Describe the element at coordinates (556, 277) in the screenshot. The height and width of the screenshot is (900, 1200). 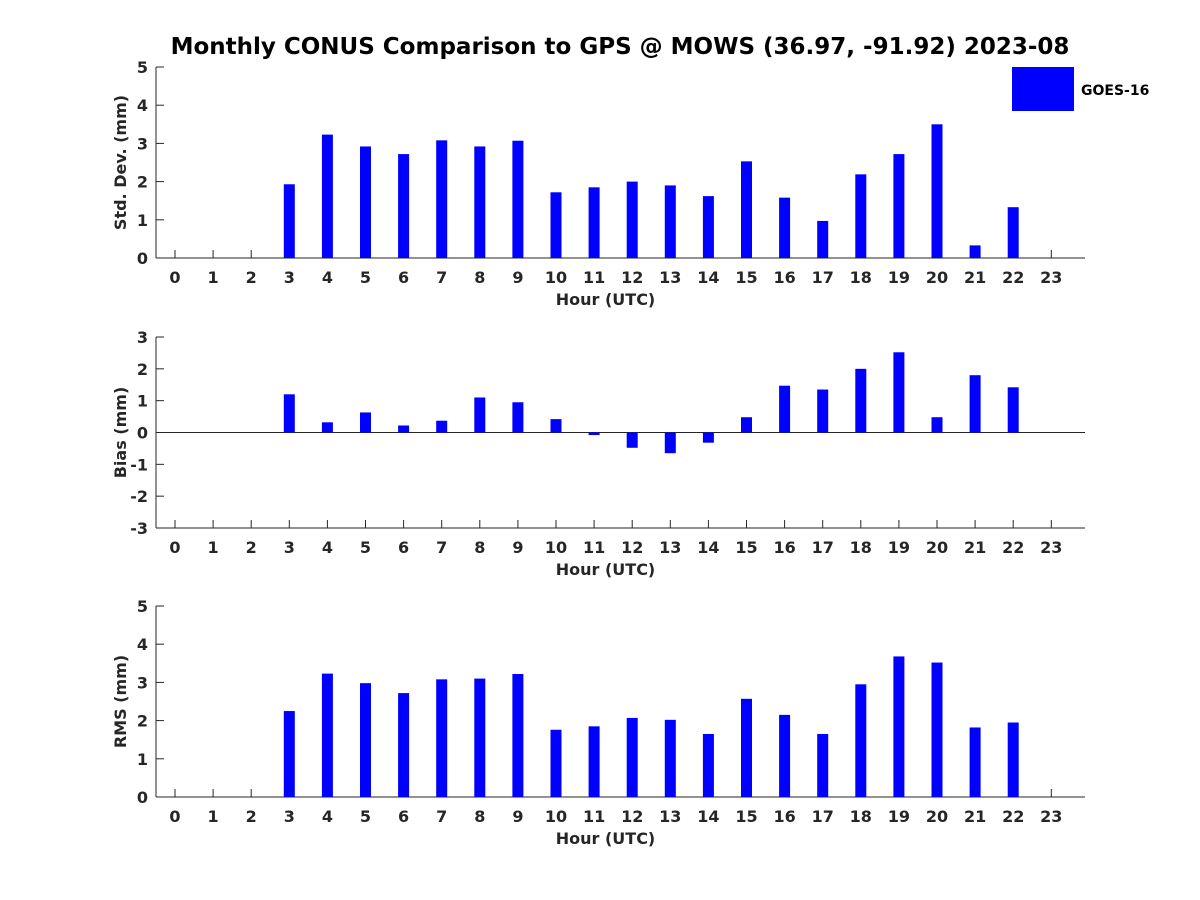
I see `std-dev-xtick-label: 10` at that location.